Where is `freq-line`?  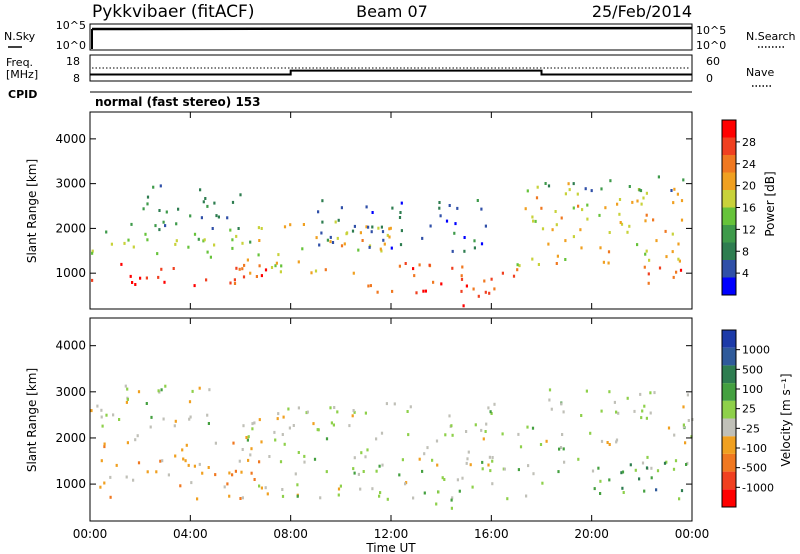 freq-line is located at coordinates (391, 72).